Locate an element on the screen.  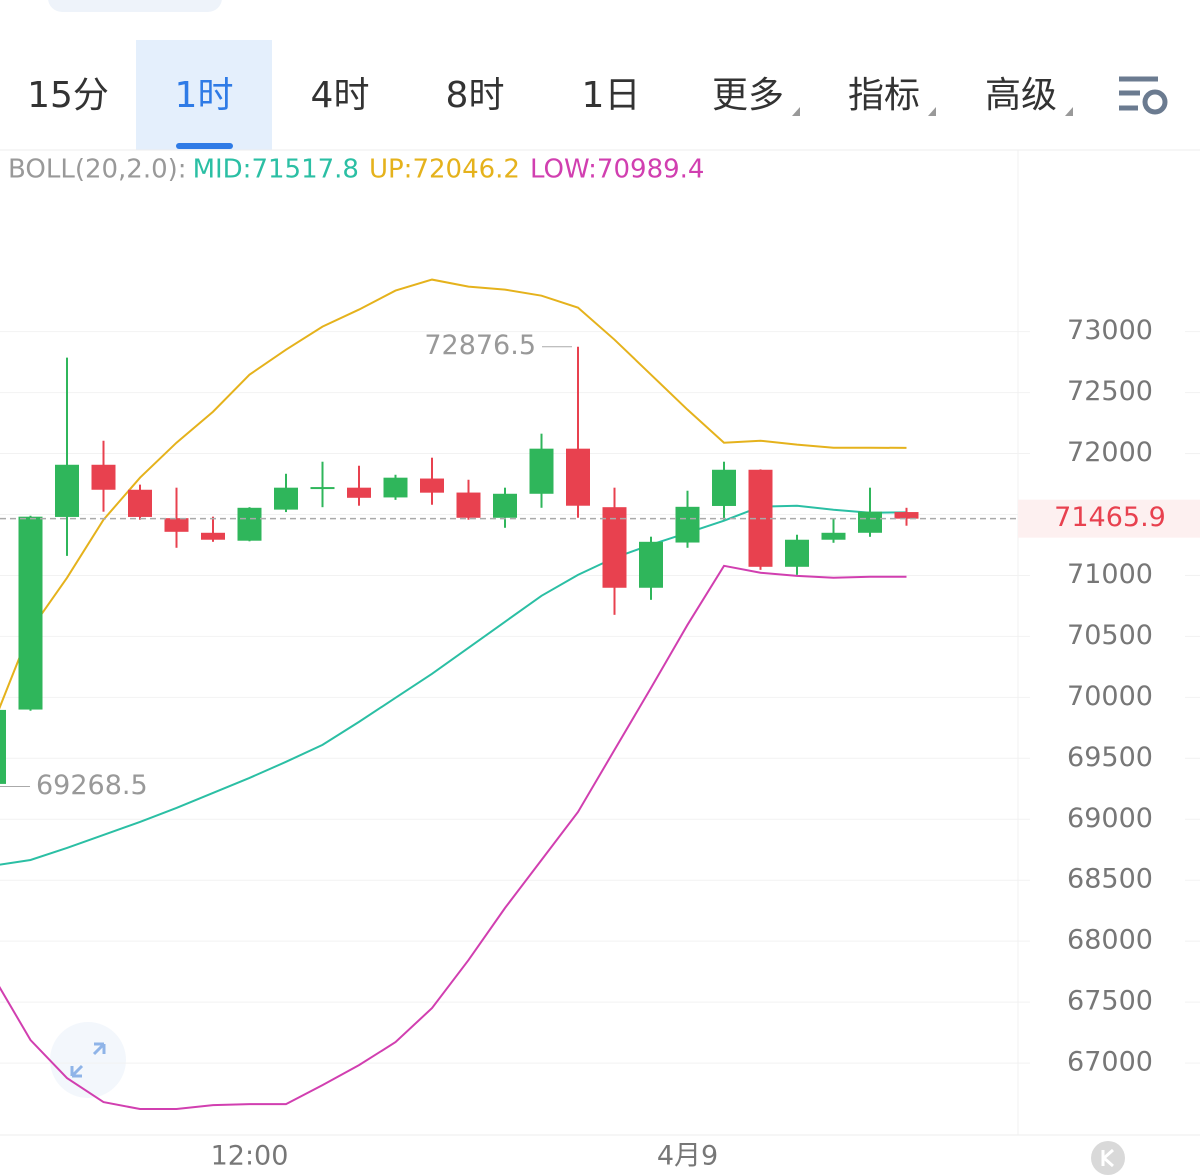
current-price-bg is located at coordinates (1109, 518).